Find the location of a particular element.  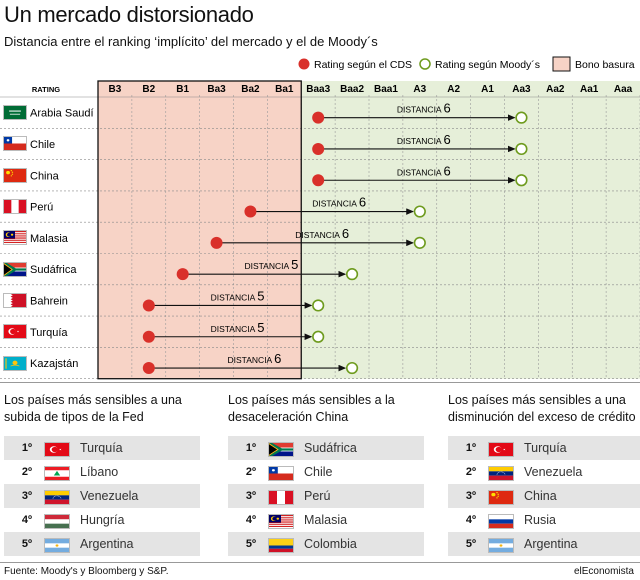

flag-southafrica-icon is located at coordinates (281, 449).